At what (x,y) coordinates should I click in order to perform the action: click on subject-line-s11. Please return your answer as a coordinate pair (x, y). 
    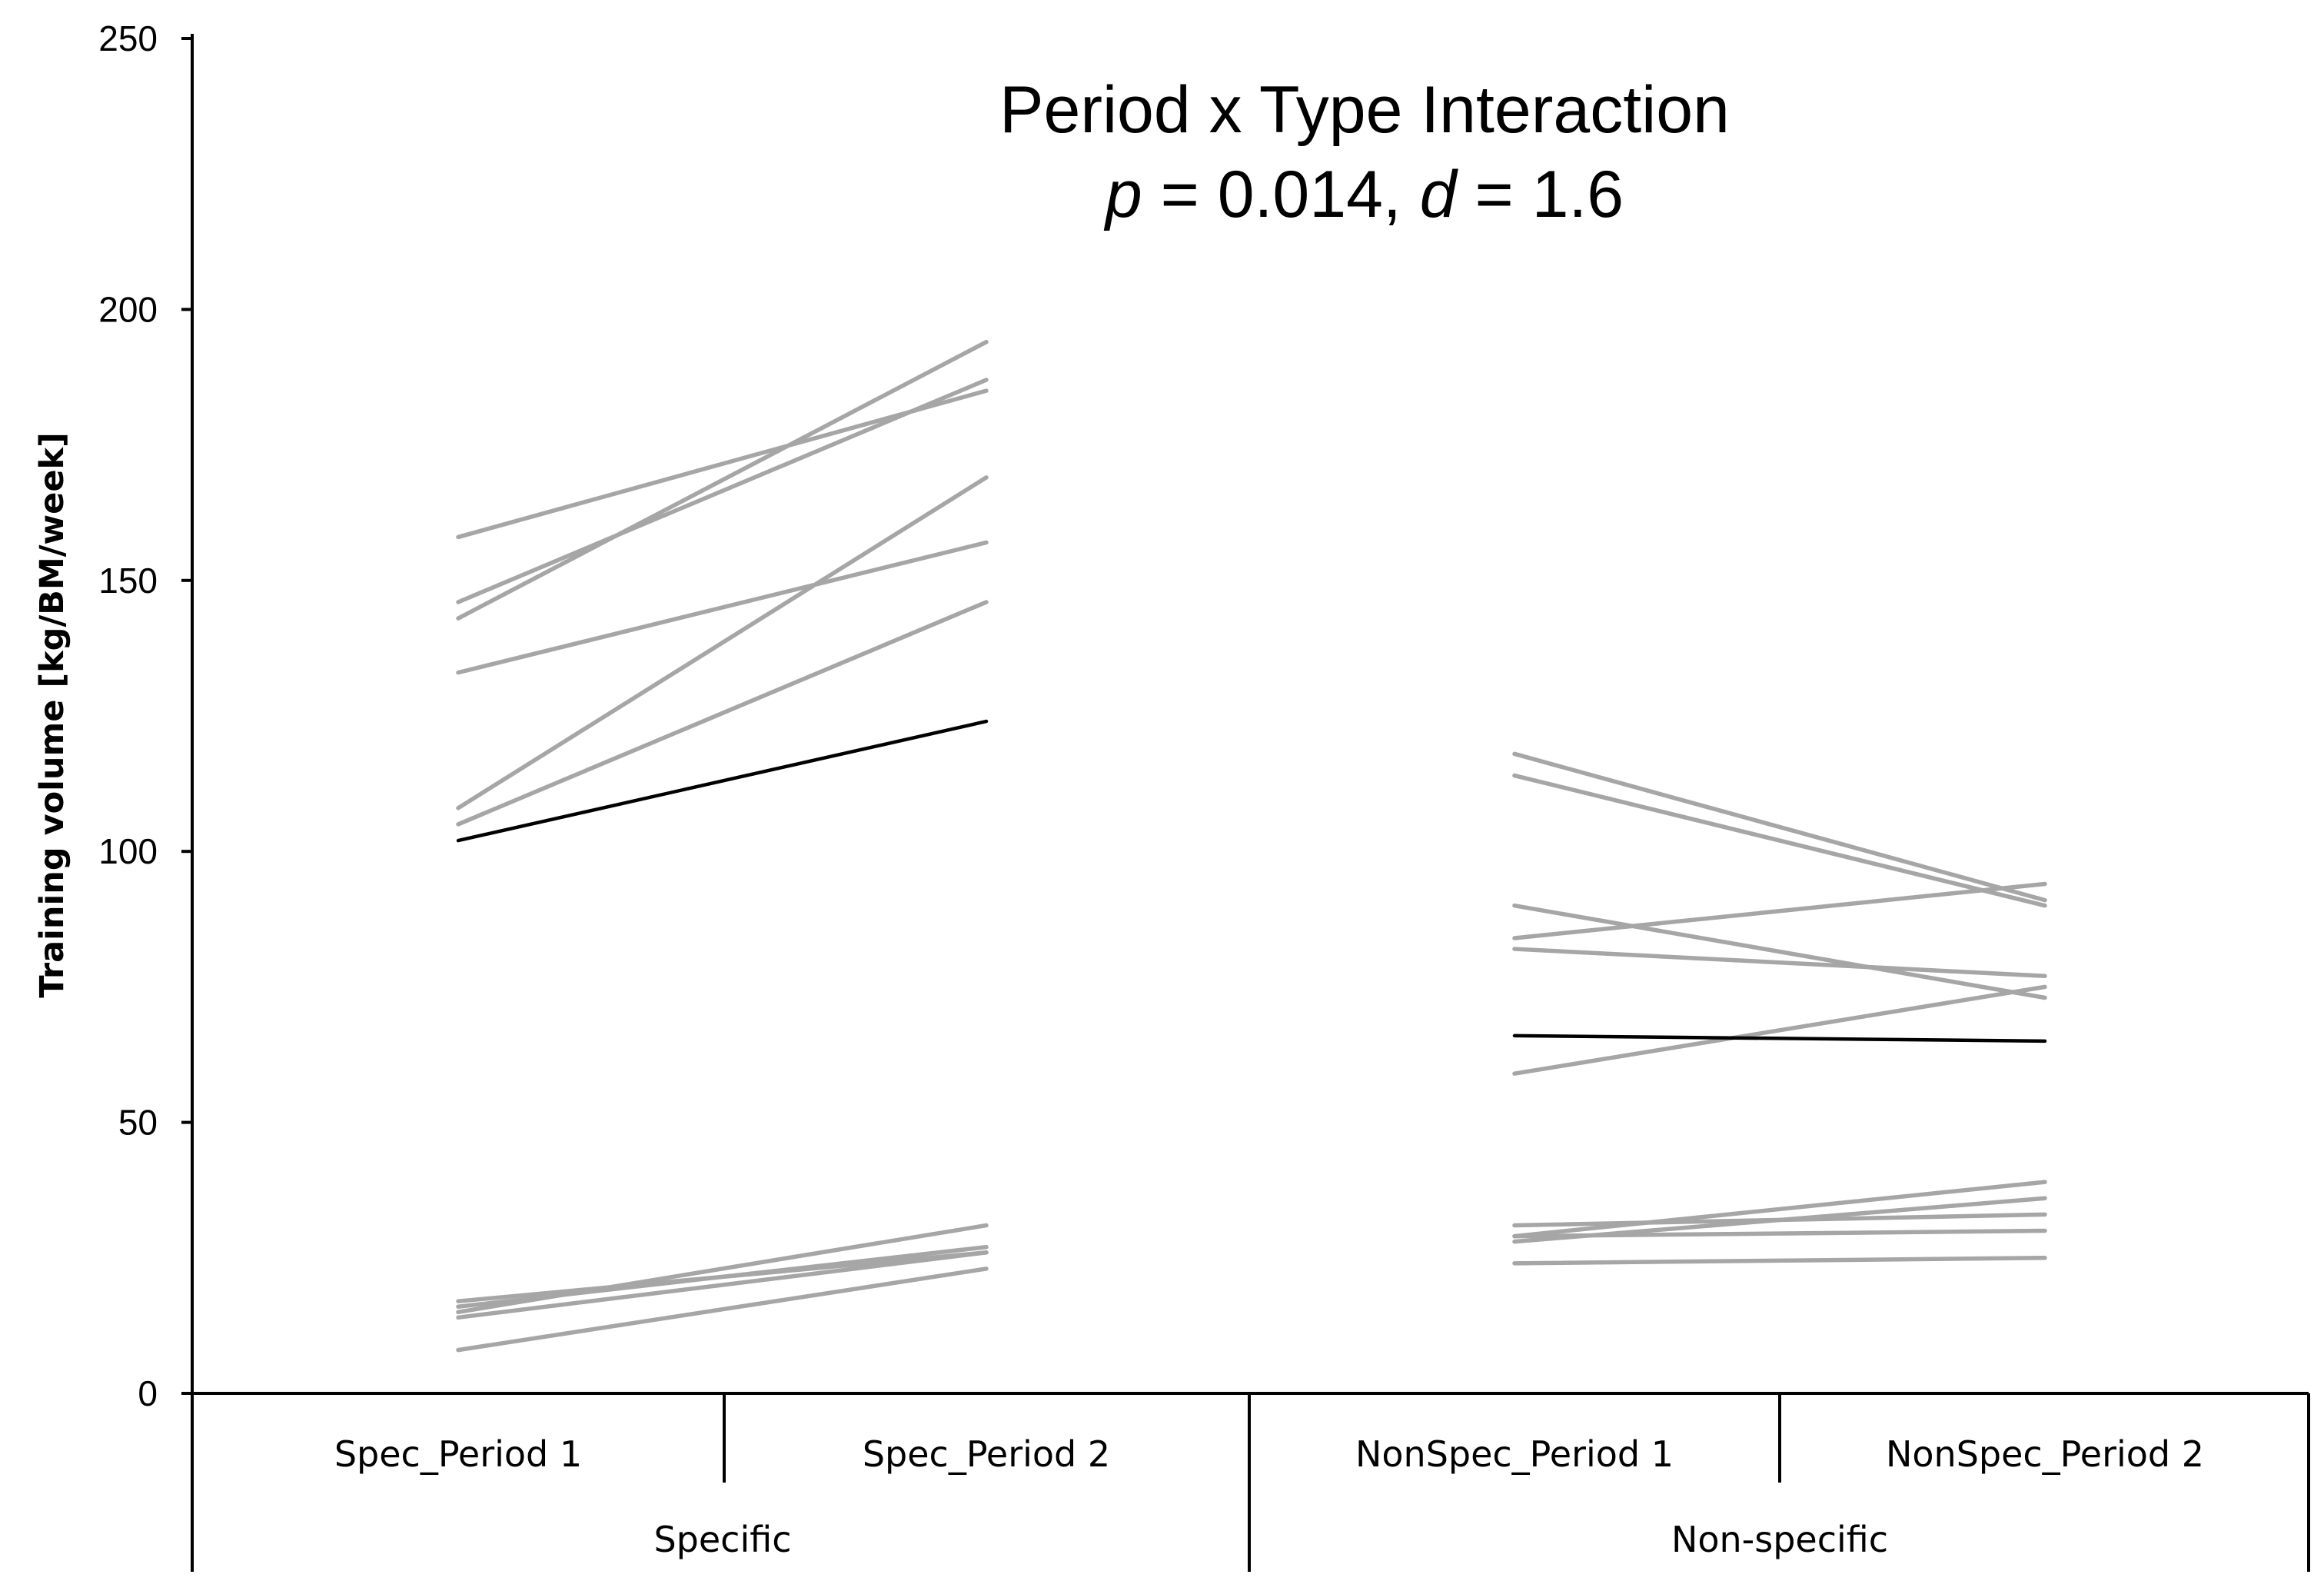
    Looking at the image, I should click on (722, 1285).